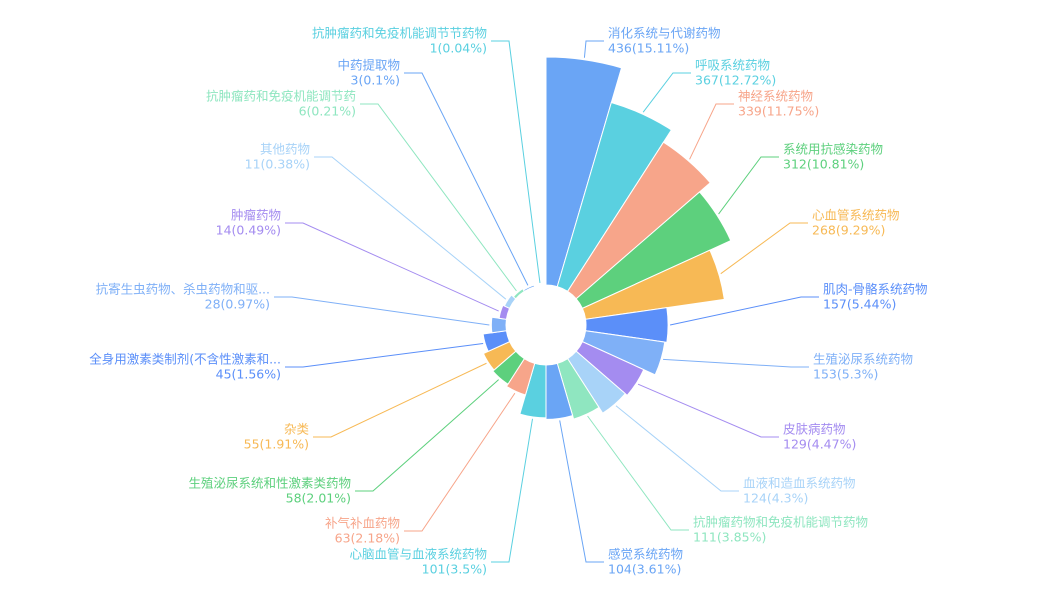 The height and width of the screenshot is (604, 1061). What do you see at coordinates (458, 48) in the screenshot?
I see `slice-value-label: 1(0.04%)` at bounding box center [458, 48].